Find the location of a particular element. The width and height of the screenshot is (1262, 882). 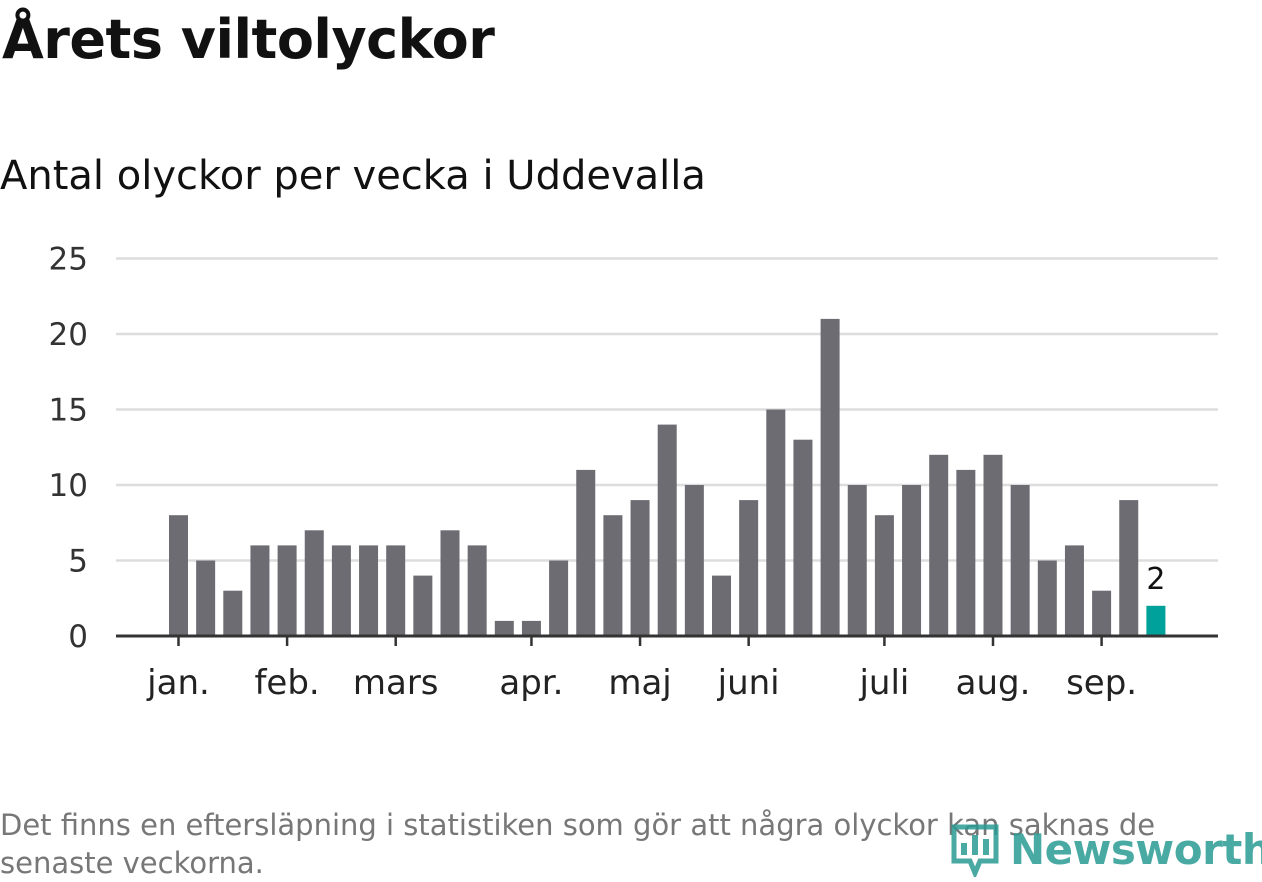

x-tick-label: apr. is located at coordinates (531, 683).